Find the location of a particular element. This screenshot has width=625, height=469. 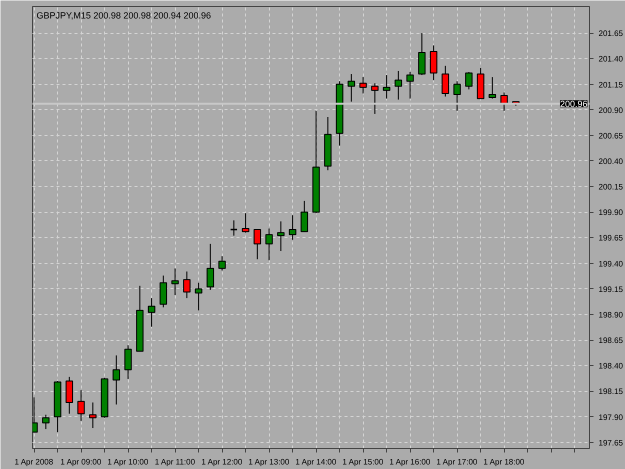

x-tick-label: 1 Apr 2008 is located at coordinates (34, 462).